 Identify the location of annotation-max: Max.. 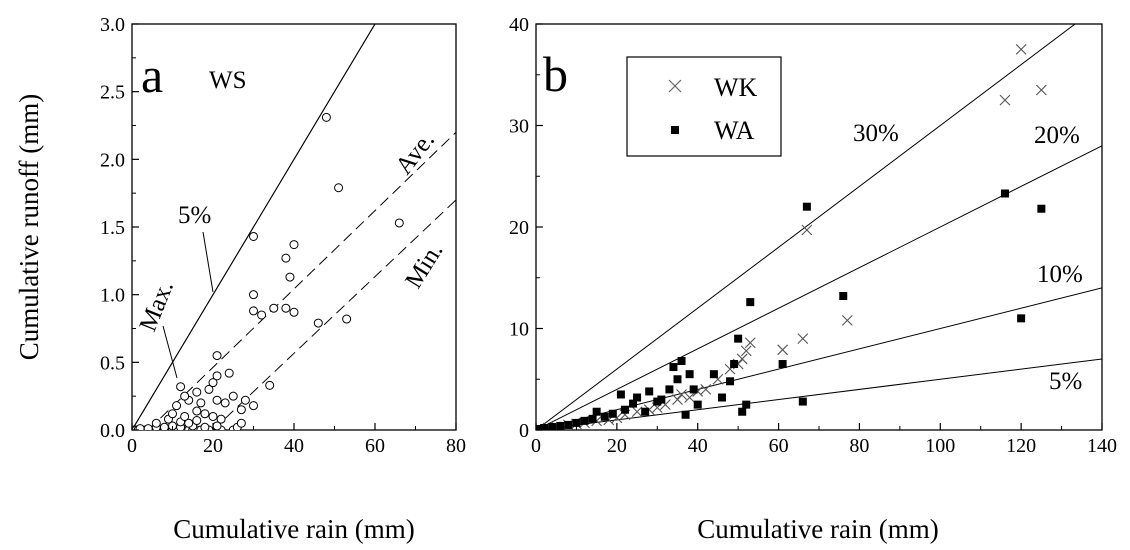
(157, 306).